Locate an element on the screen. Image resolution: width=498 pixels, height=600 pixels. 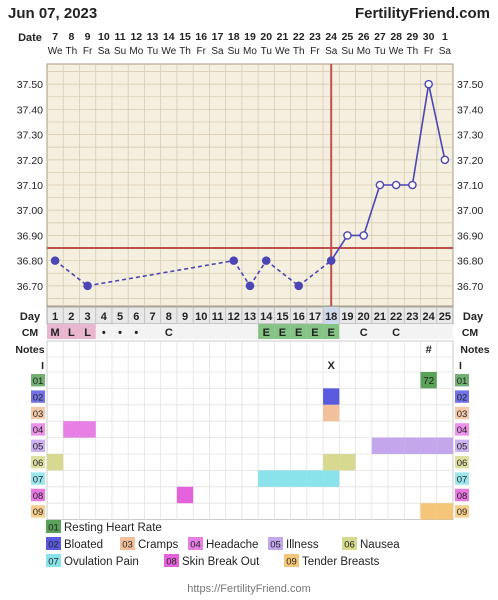
intercourse-value: X is located at coordinates (332, 366).